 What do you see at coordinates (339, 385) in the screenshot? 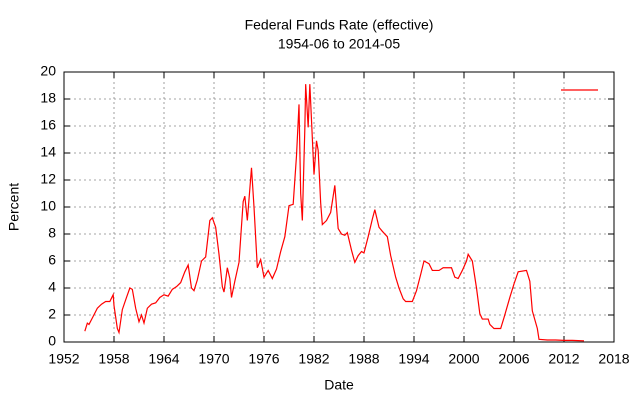
I see `x-axis-label: Date` at bounding box center [339, 385].